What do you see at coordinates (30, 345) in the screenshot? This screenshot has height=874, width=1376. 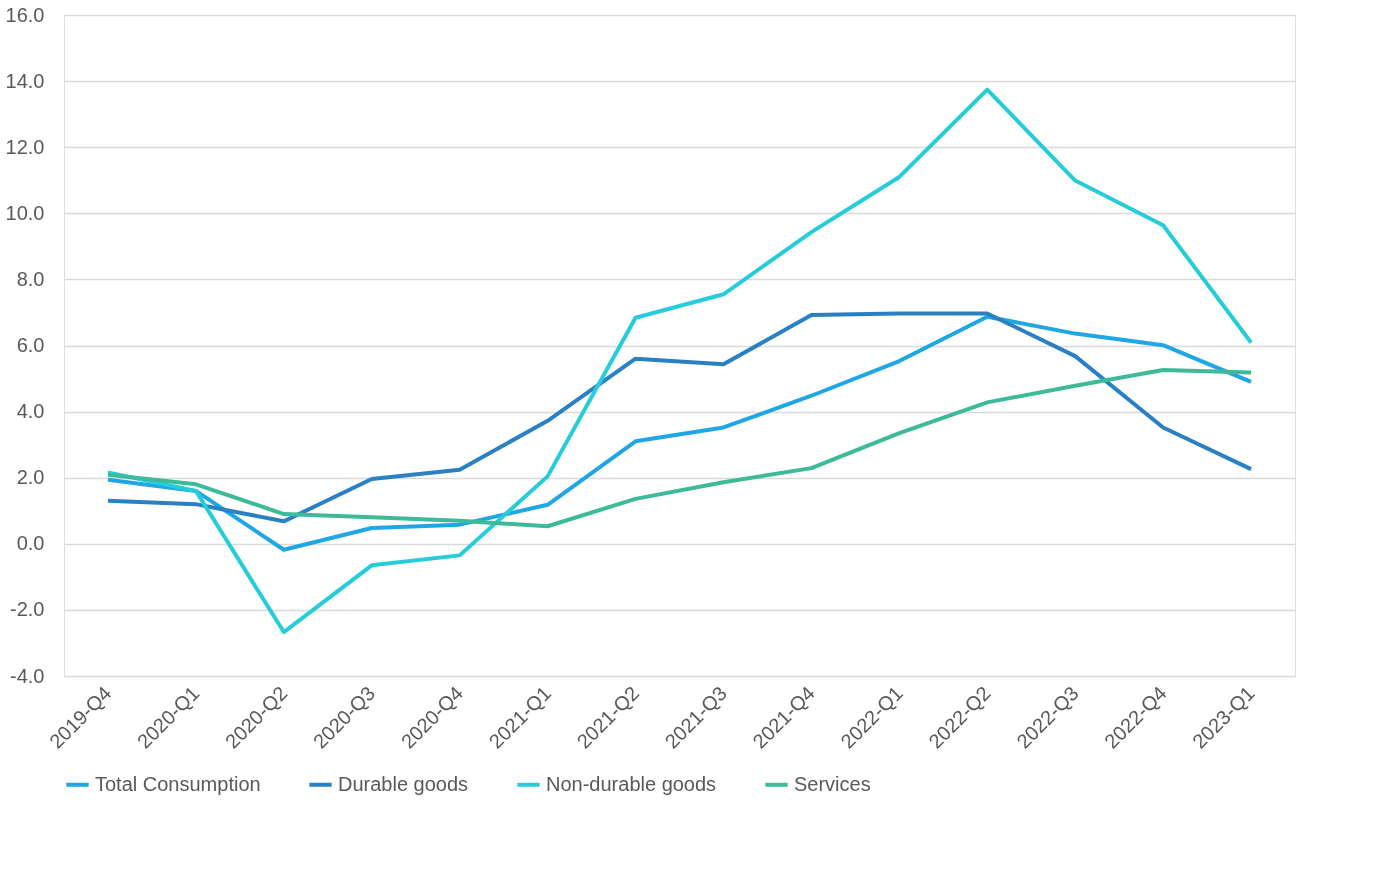 I see `y-tick-label: 6.0` at bounding box center [30, 345].